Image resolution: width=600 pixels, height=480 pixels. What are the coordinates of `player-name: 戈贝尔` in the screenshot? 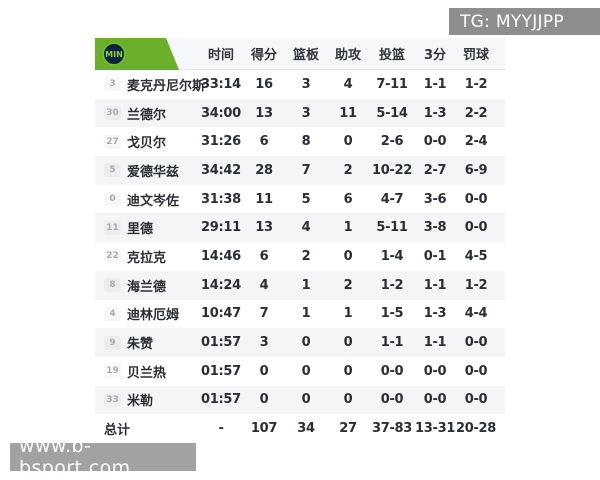 It's located at (147, 144).